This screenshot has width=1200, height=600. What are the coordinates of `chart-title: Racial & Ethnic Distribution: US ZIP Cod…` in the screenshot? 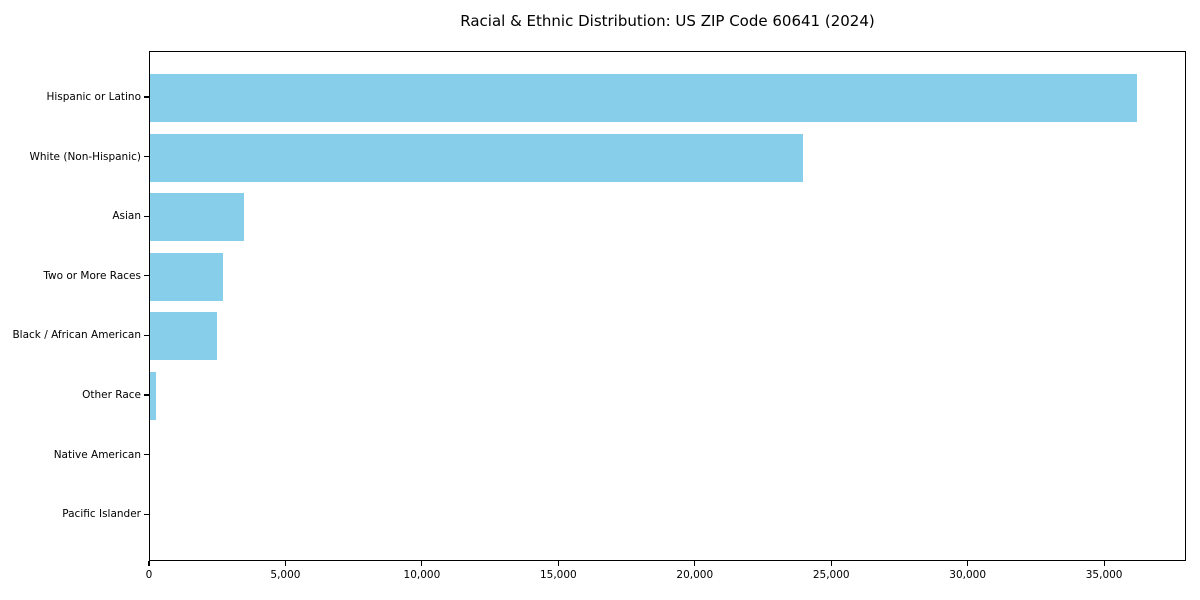 It's located at (667, 21).